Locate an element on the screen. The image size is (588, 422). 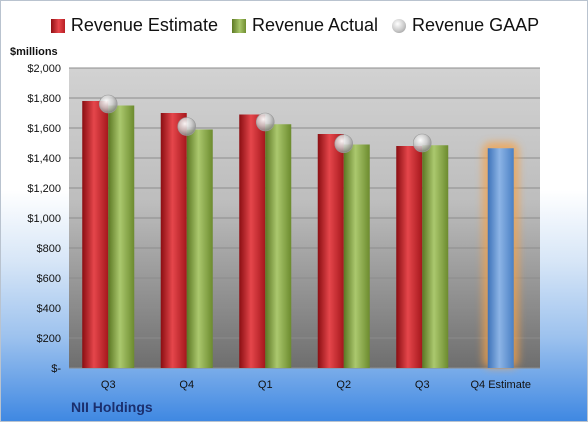
y-axis-unit-label: $millions is located at coordinates (34, 52).